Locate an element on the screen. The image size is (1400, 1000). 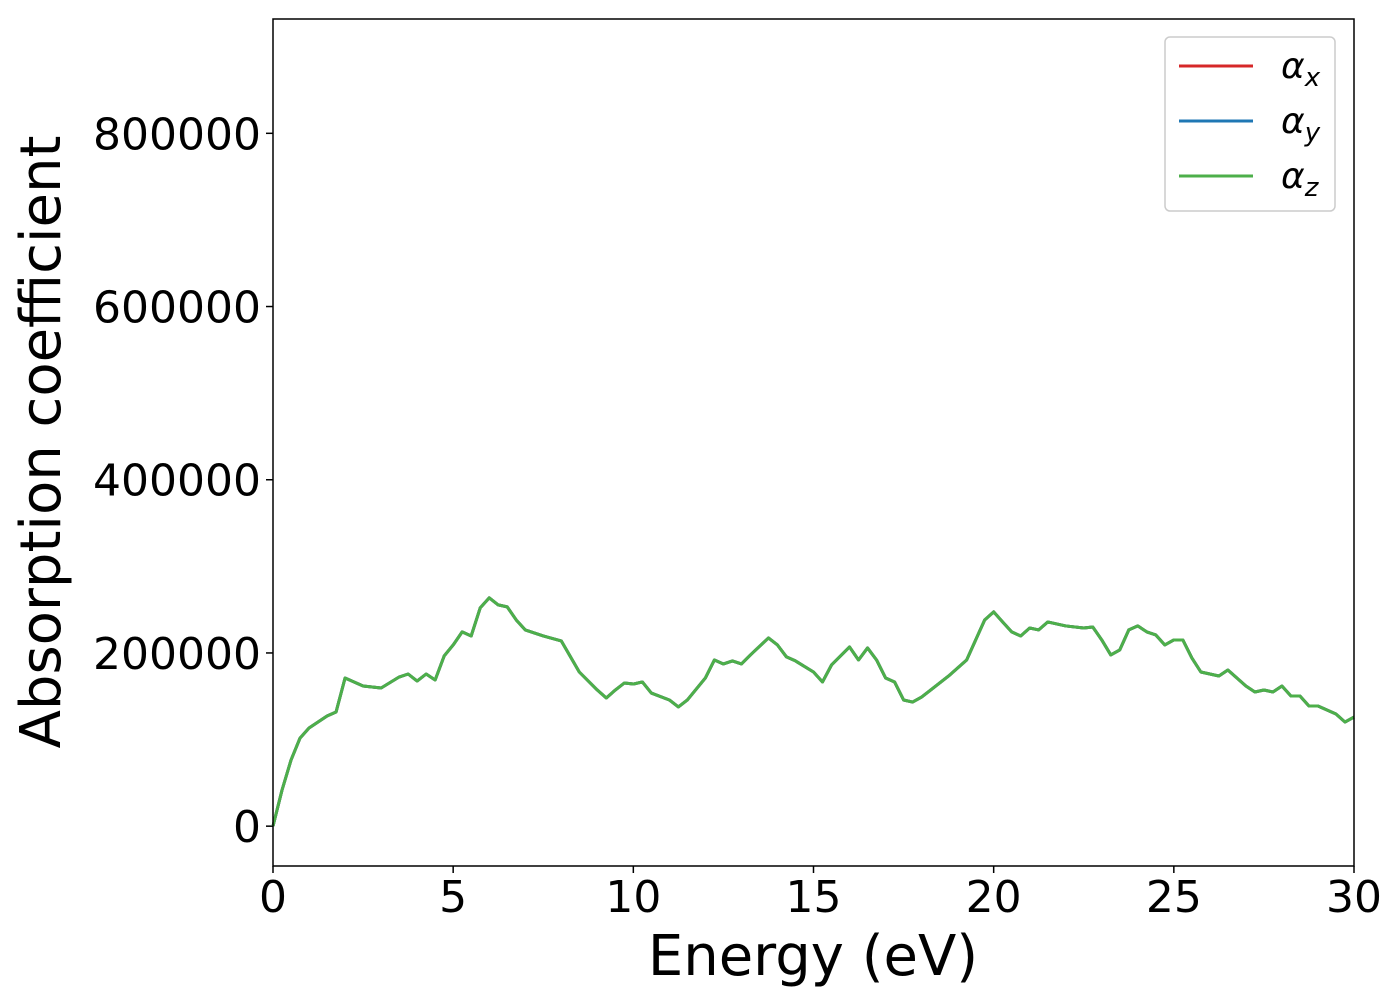
x-tick-label: 15 is located at coordinates (814, 897).